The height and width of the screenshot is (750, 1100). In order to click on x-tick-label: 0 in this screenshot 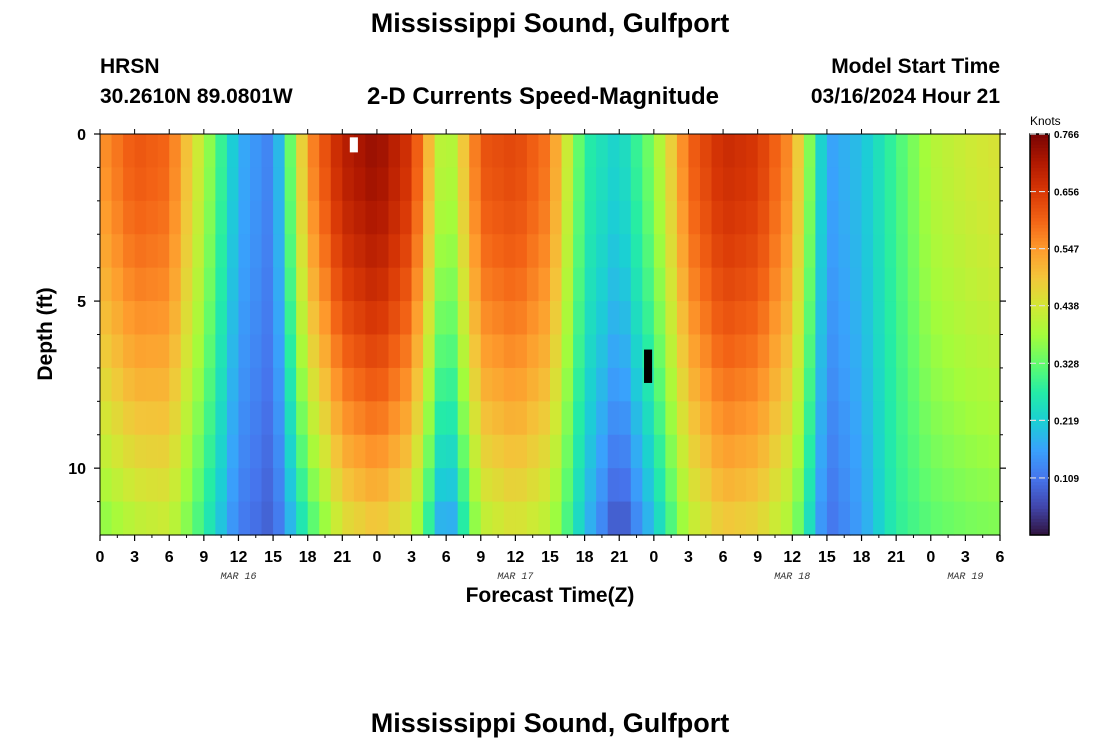, I will do `click(653, 557)`.